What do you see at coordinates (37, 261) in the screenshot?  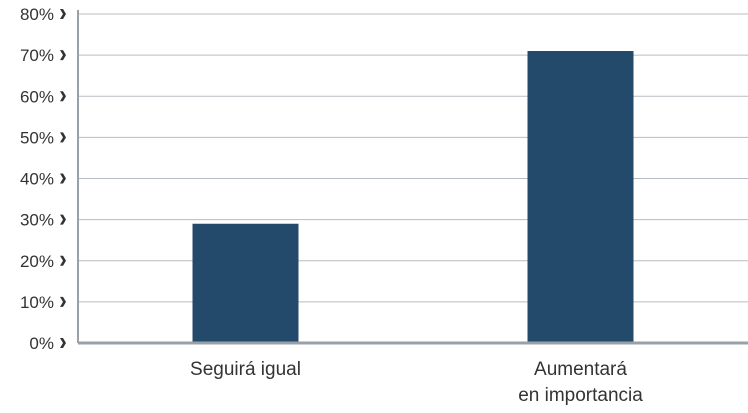 I see `y-tick-label: 20%` at bounding box center [37, 261].